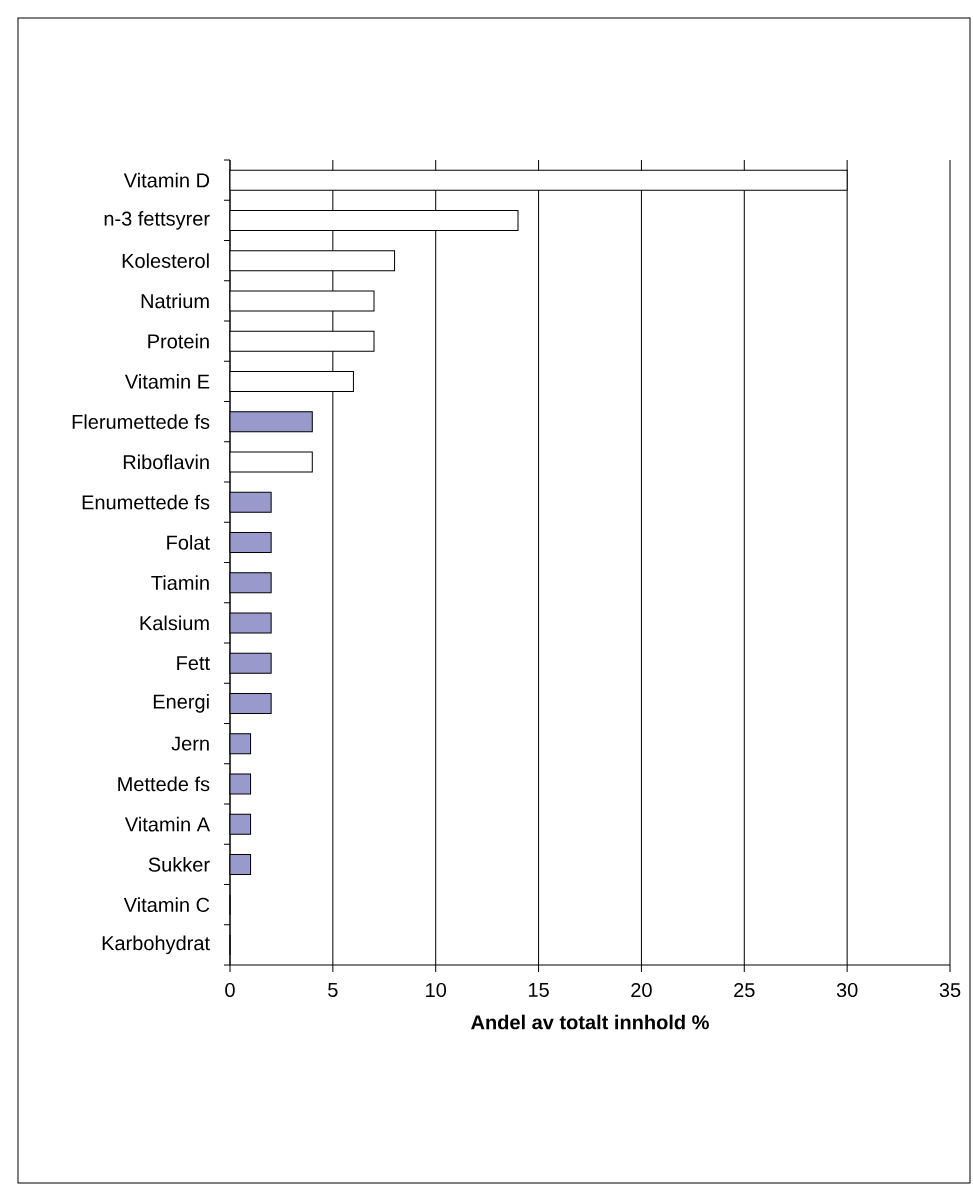 Image resolution: width=973 pixels, height=1187 pixels. Describe the element at coordinates (180, 582) in the screenshot. I see `y-tick-label: Tiamin` at that location.